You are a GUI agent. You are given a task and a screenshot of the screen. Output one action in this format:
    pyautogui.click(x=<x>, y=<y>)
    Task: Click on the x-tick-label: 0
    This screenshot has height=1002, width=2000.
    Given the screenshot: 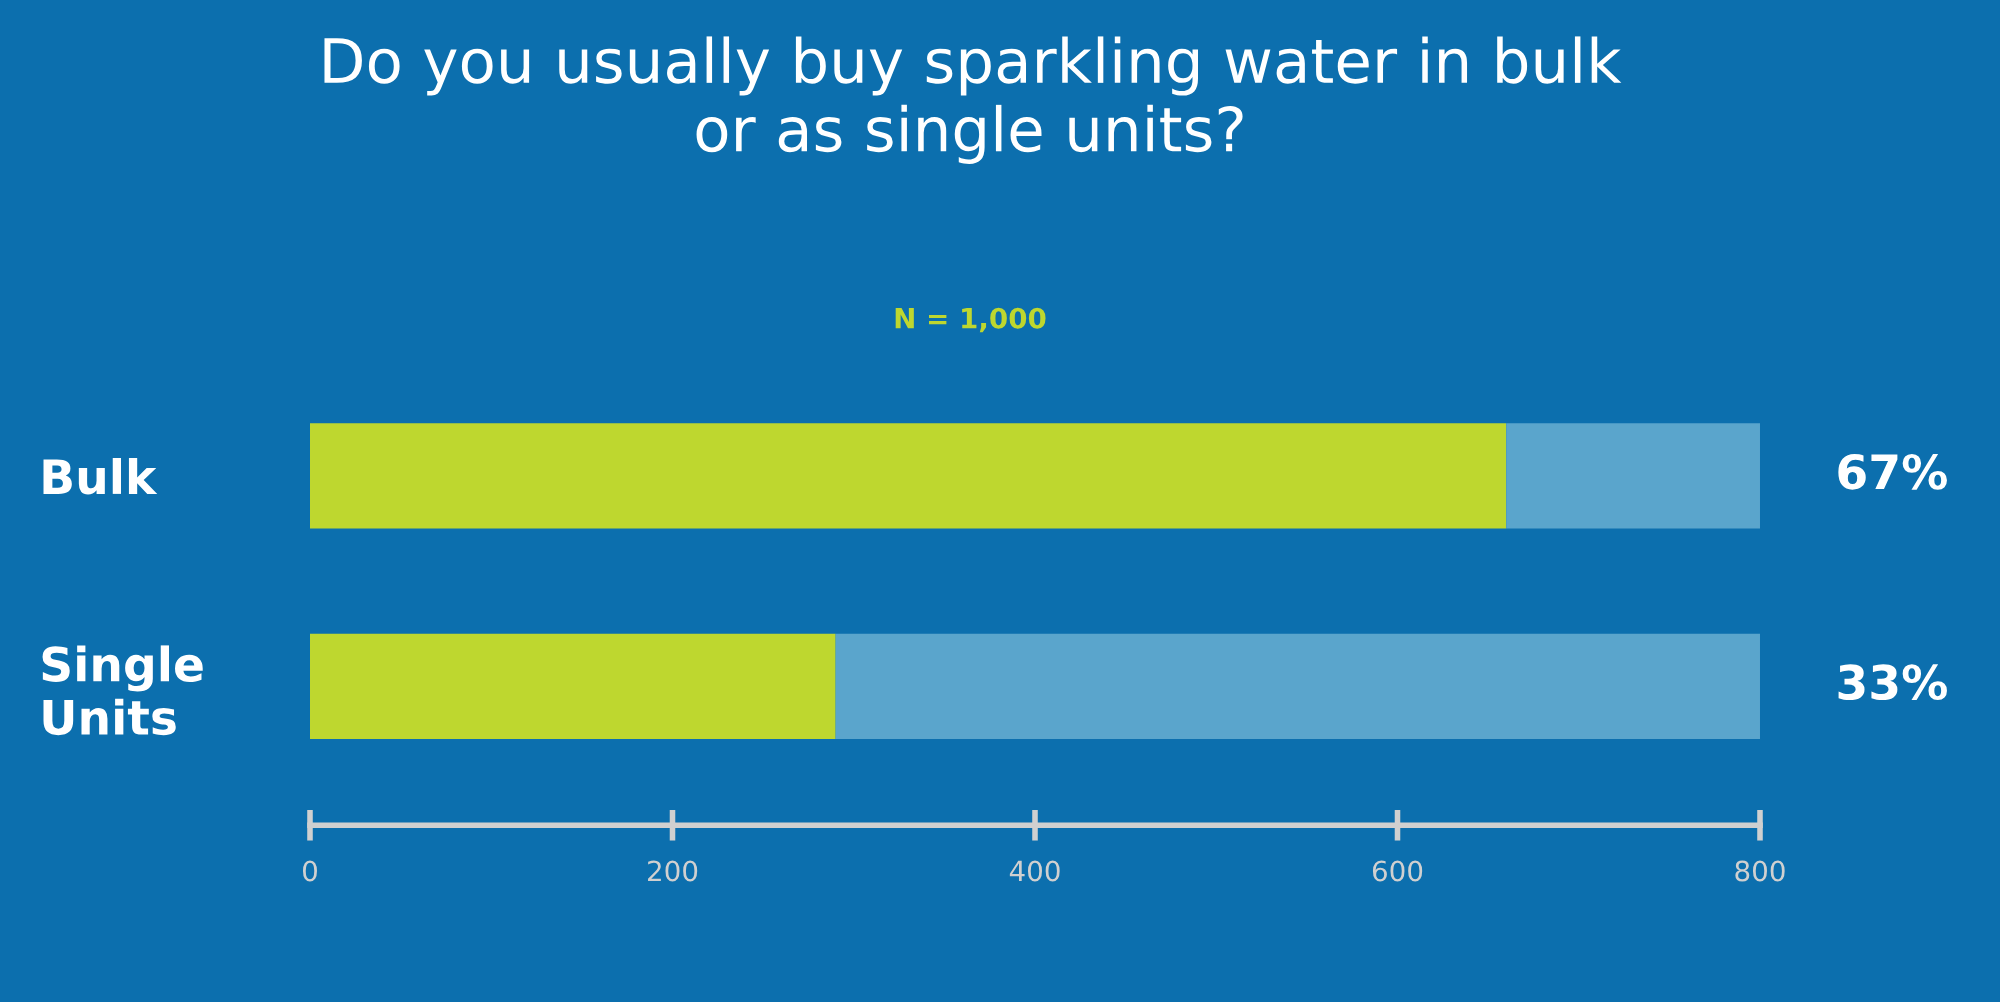 What is the action you would take?
    pyautogui.click(x=309, y=871)
    